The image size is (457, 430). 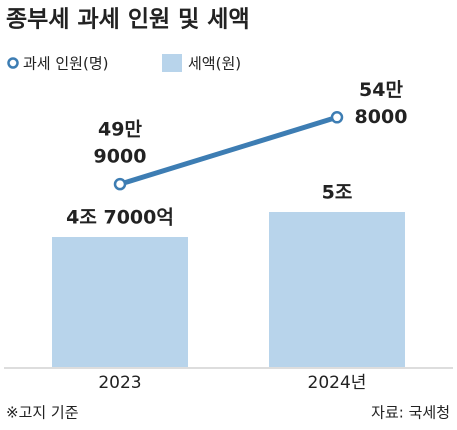 What do you see at coordinates (65, 64) in the screenshot?
I see `legend-label: 과세 인원(명)` at bounding box center [65, 64].